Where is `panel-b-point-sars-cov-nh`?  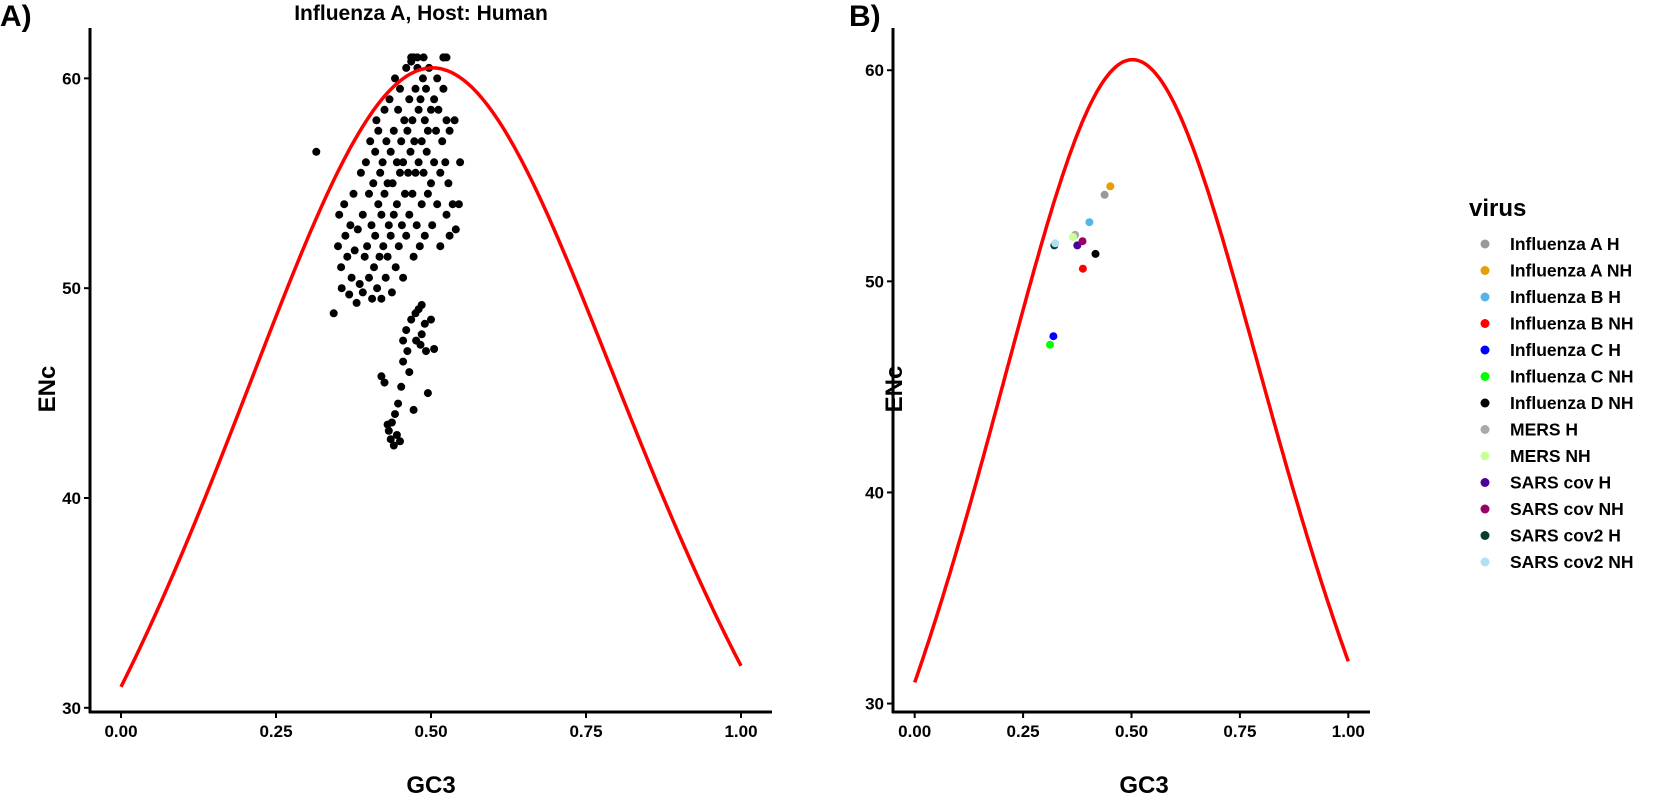
panel-b-point-sars-cov-nh is located at coordinates (1082, 241).